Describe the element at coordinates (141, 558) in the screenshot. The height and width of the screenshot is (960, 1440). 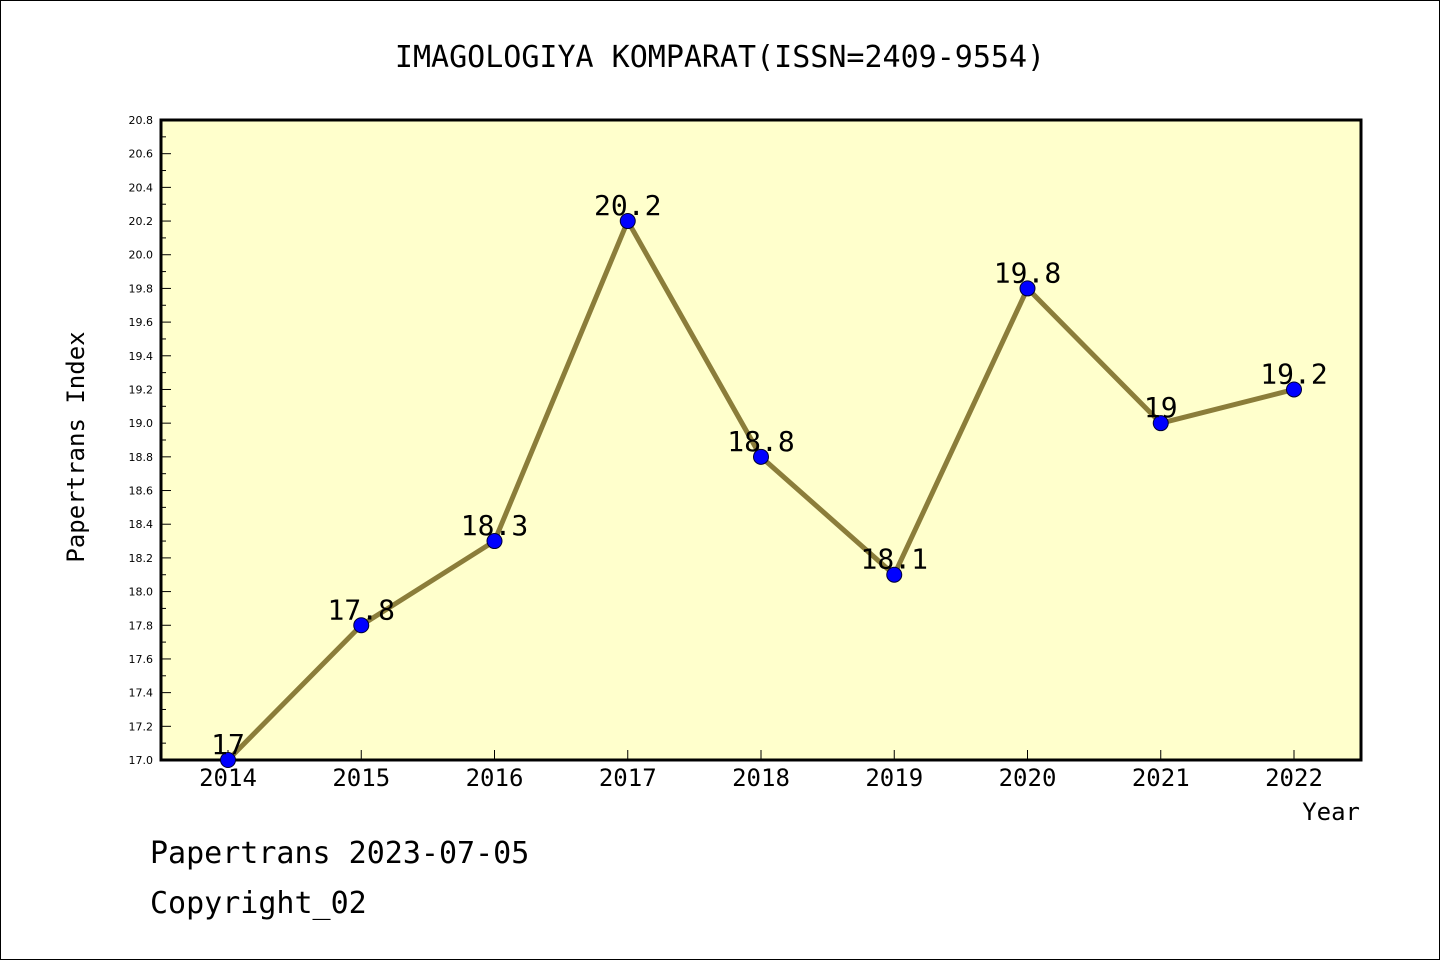
I see `y-tick-label: 18.2` at that location.